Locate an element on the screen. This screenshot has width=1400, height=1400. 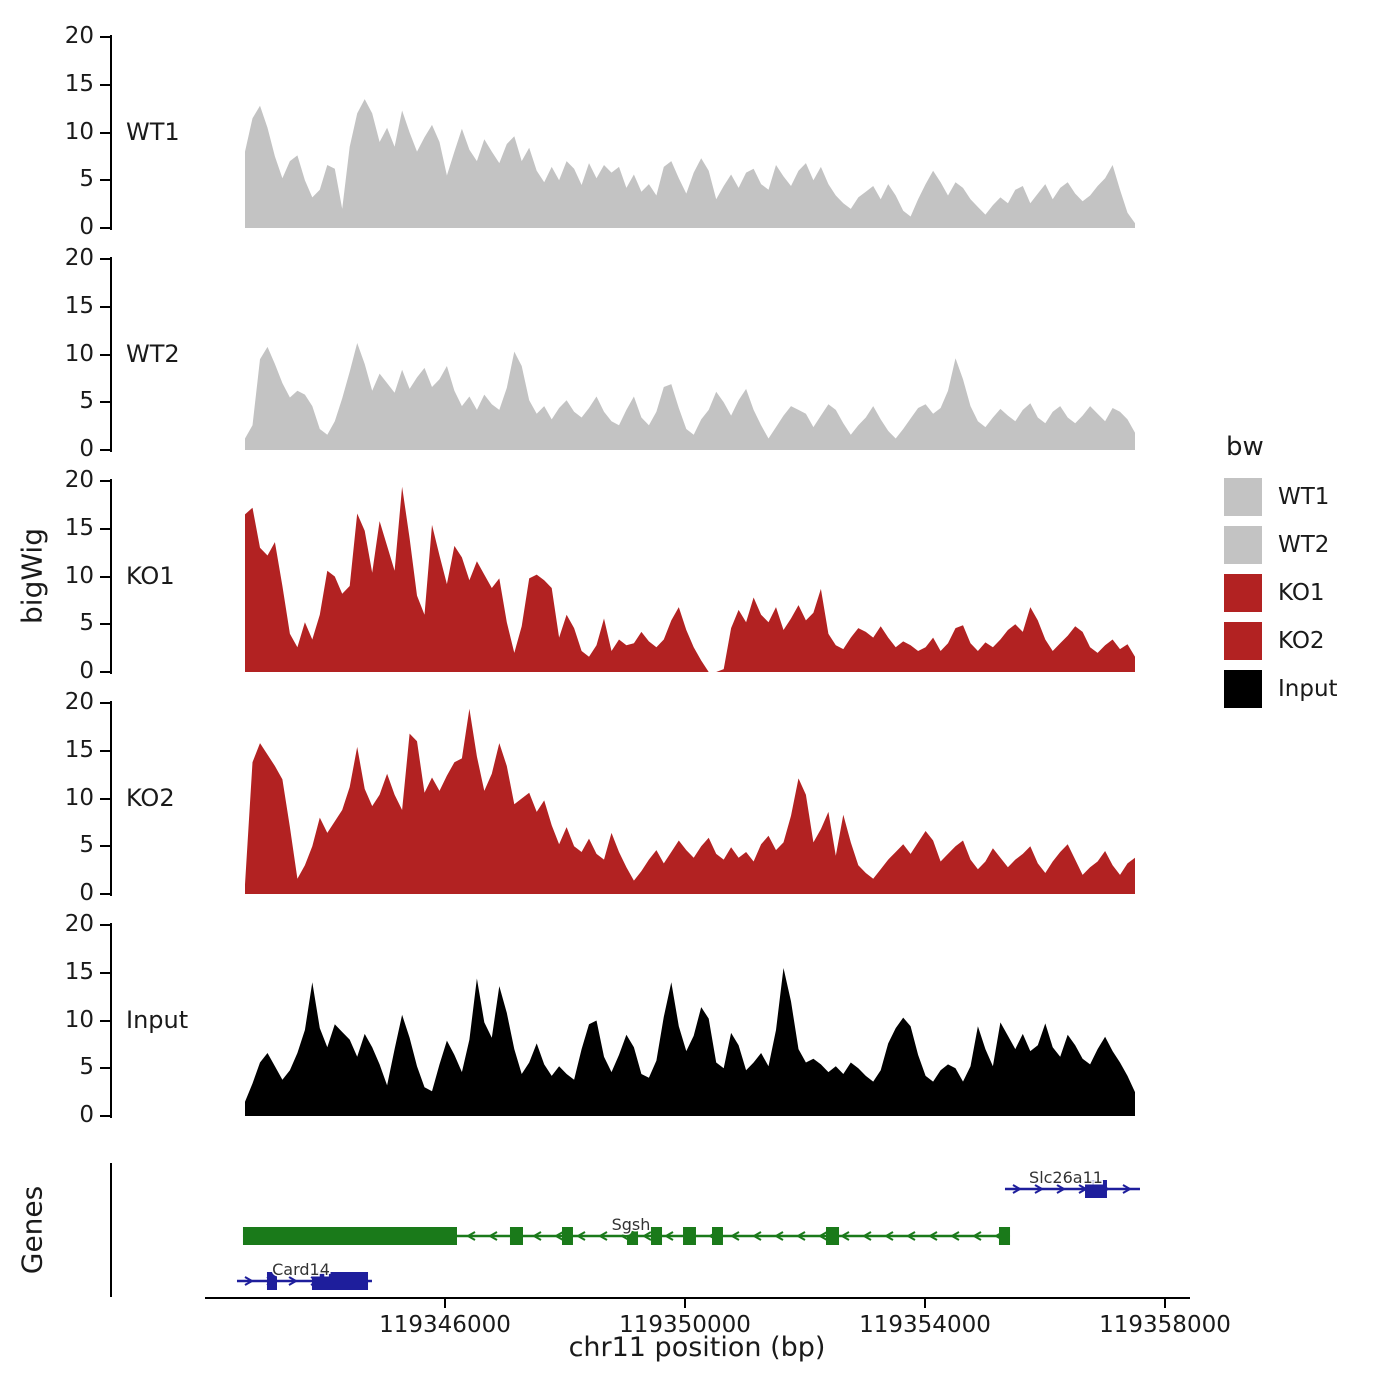
x-axis-line is located at coordinates (697, 1298).